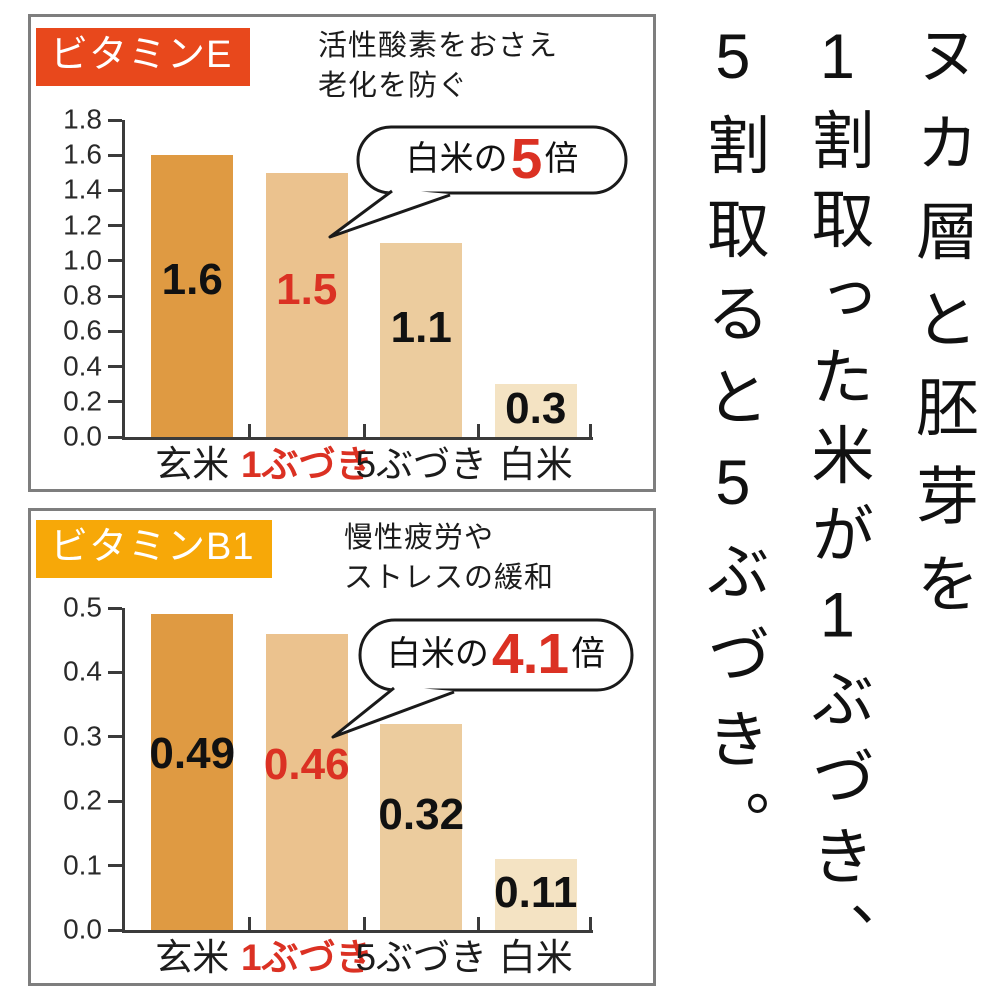  I want to click on y-axis-tick-label: 1.8, so click(82, 119).